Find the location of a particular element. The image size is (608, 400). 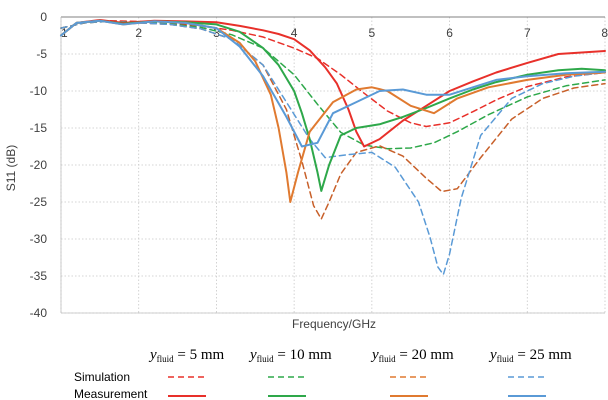

legend-row-label: Simulation is located at coordinates (102, 377).